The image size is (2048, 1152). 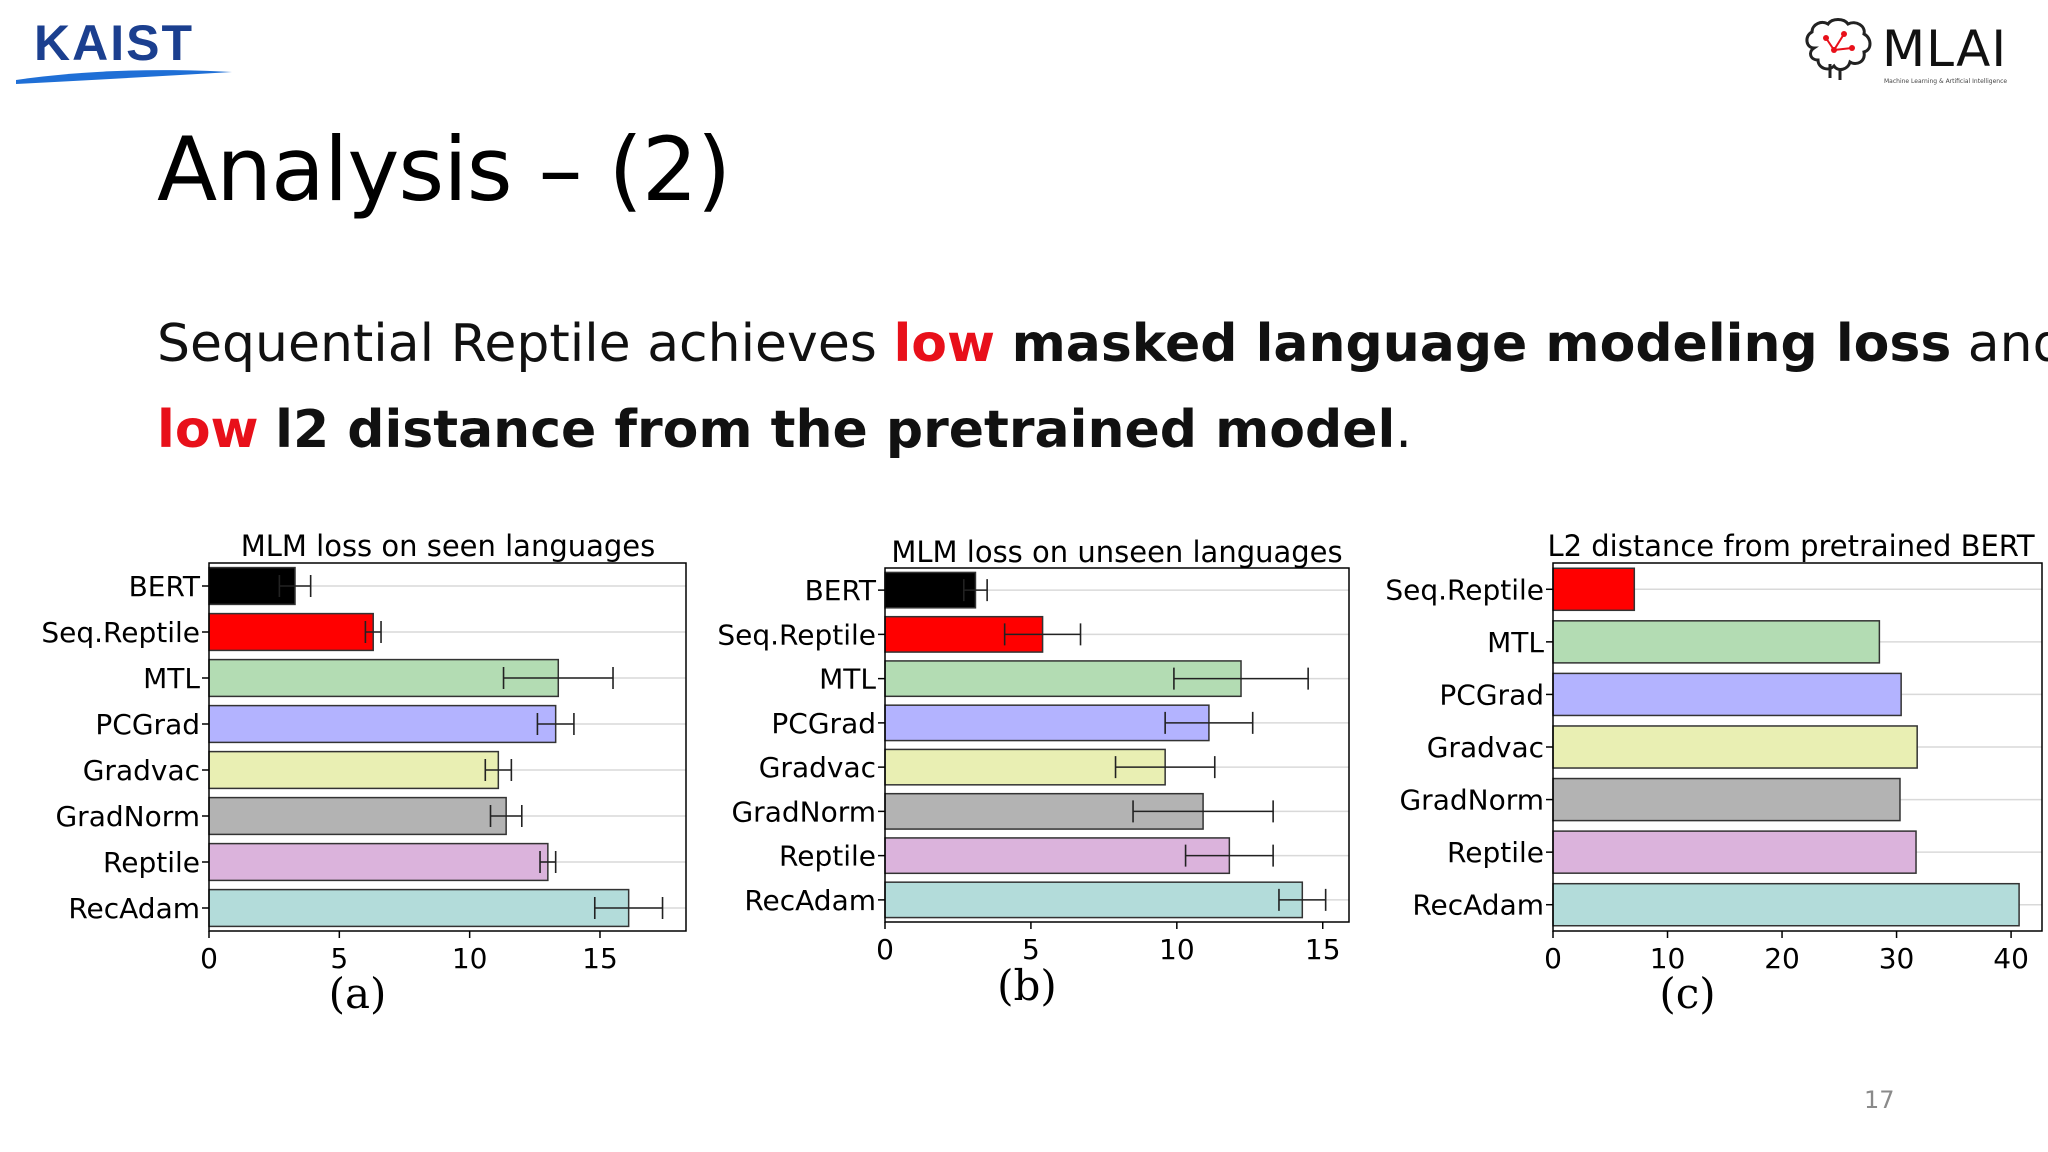 I want to click on chart-1-category-label: Gradvac, so click(x=141, y=770).